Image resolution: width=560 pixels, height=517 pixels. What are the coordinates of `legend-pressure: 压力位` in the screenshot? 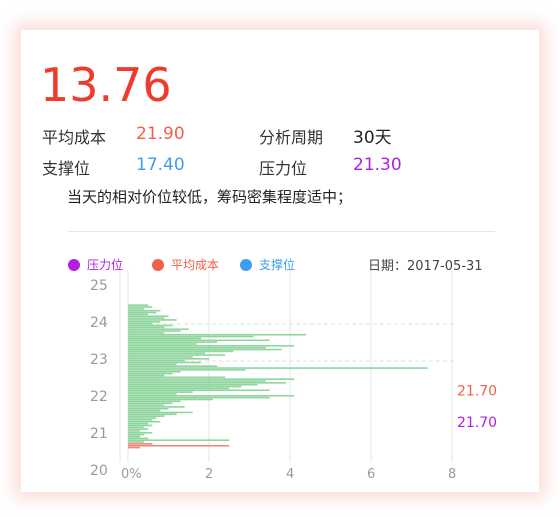 It's located at (95, 264).